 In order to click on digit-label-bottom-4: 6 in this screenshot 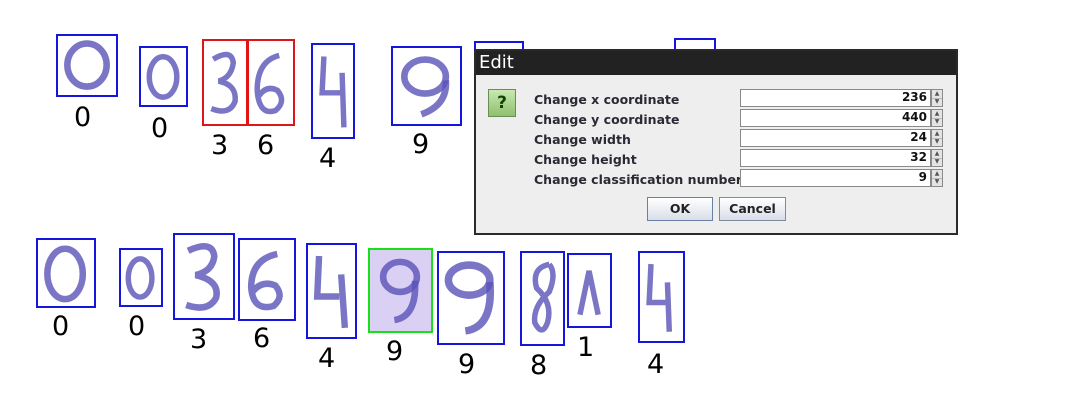, I will do `click(262, 338)`.